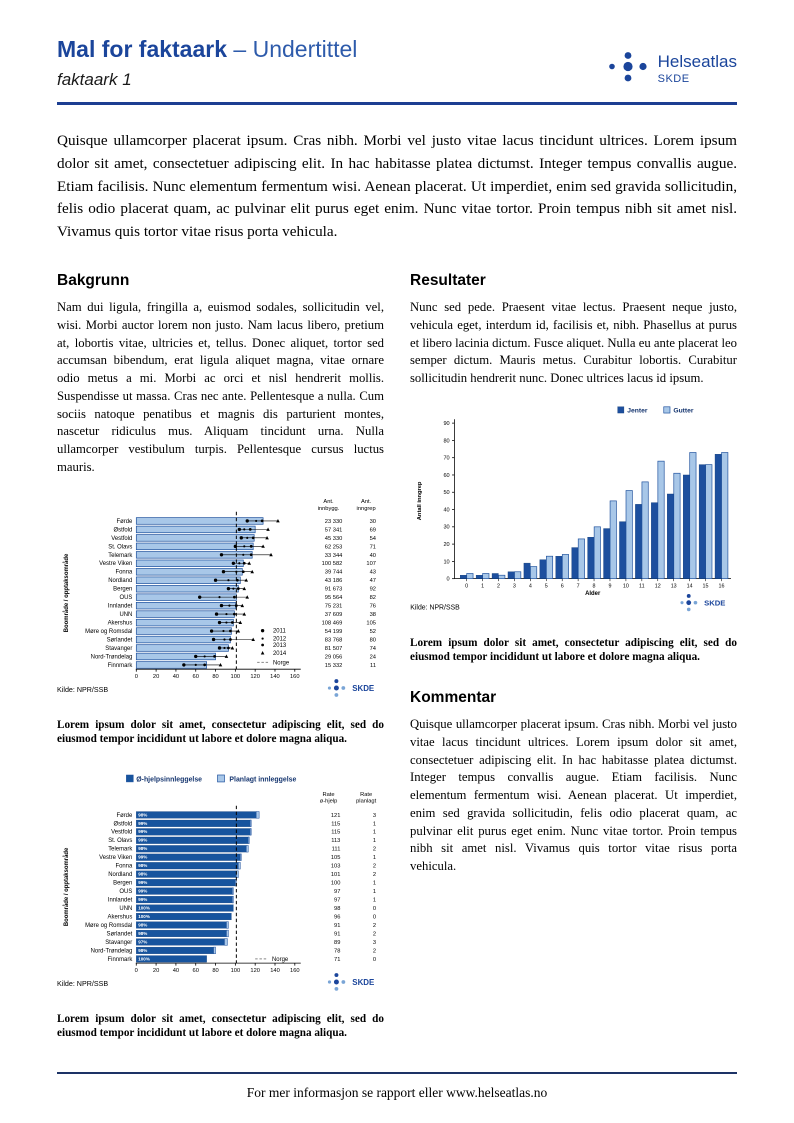 The width and height of the screenshot is (794, 1123). What do you see at coordinates (156, 677) in the screenshot?
I see `svg-text: 20` at bounding box center [156, 677].